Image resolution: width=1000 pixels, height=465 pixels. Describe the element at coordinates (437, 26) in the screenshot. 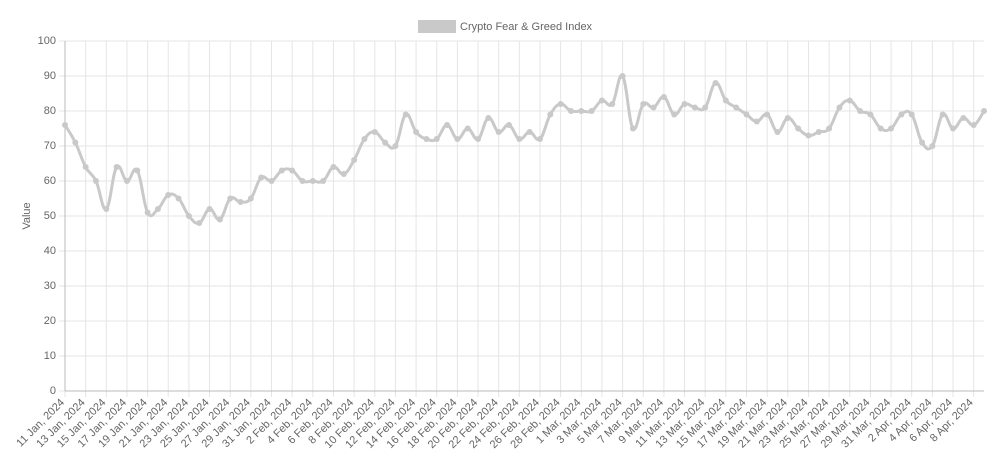

I see `legend-swatch` at that location.